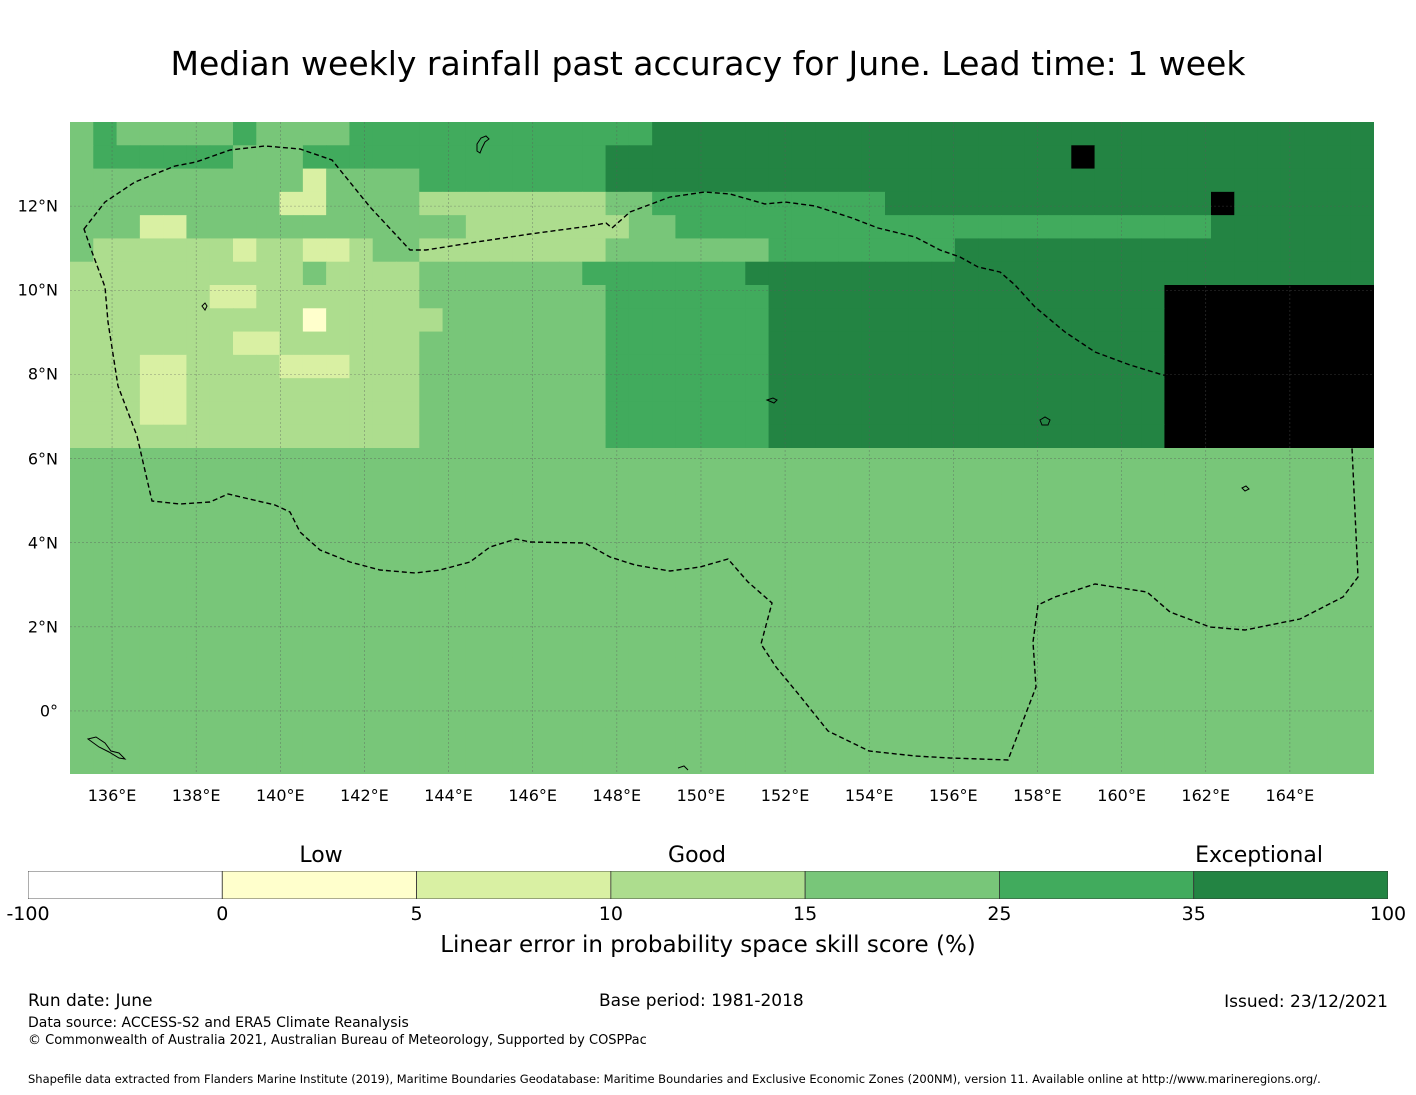 The image size is (1416, 1095). Describe the element at coordinates (42, 374) in the screenshot. I see `latitude-tick: 8°N` at that location.